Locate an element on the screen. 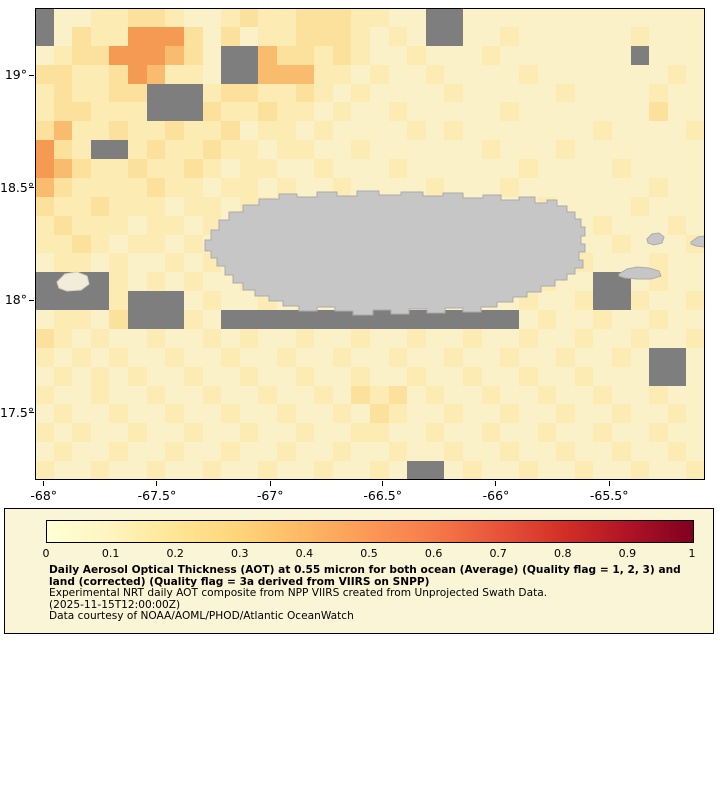  culebra-island is located at coordinates (655, 239).